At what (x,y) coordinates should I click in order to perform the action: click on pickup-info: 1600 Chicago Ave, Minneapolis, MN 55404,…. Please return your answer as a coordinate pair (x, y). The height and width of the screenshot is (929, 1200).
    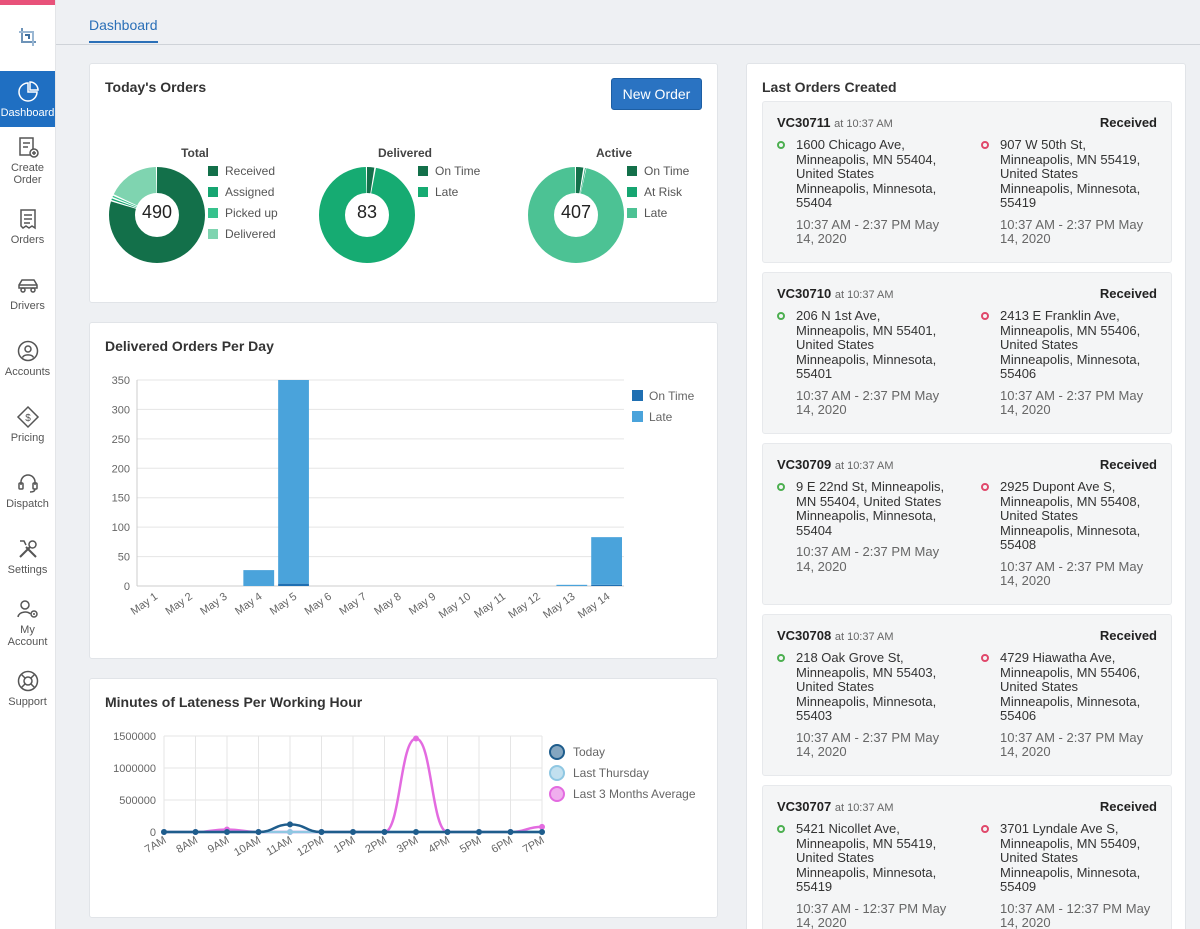
    Looking at the image, I should click on (862, 192).